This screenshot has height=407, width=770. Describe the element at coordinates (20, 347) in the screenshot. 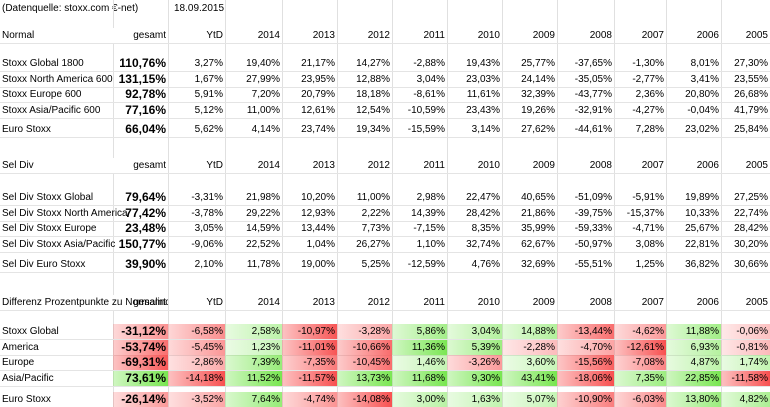

I see `row-label: America` at that location.